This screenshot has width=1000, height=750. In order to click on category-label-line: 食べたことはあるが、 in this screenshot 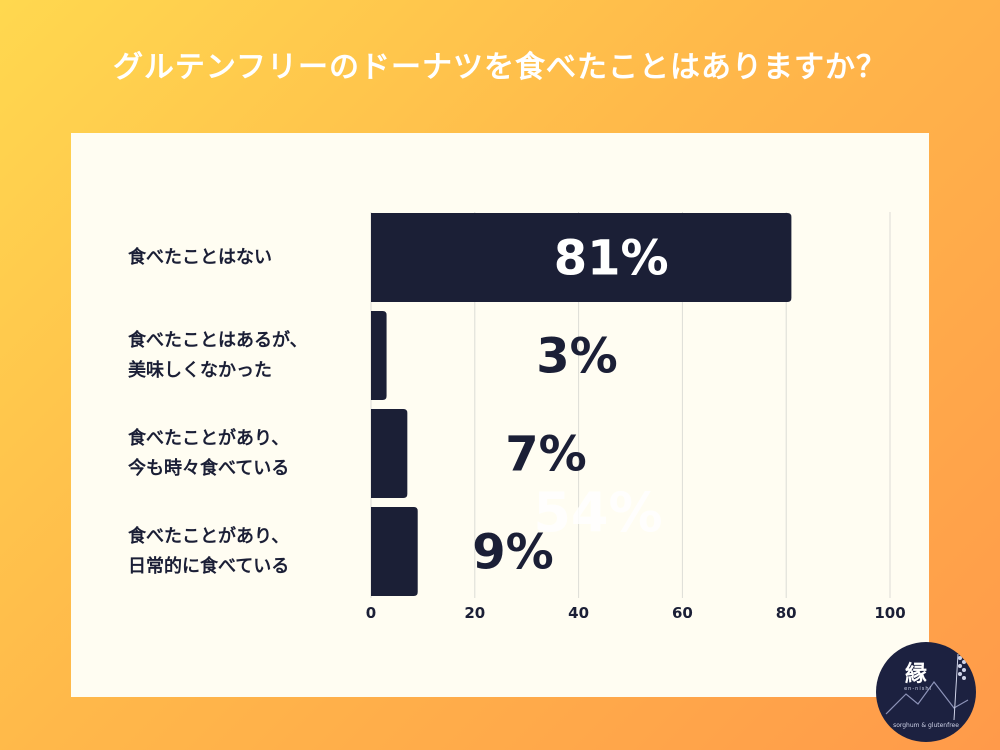, I will do `click(218, 340)`.